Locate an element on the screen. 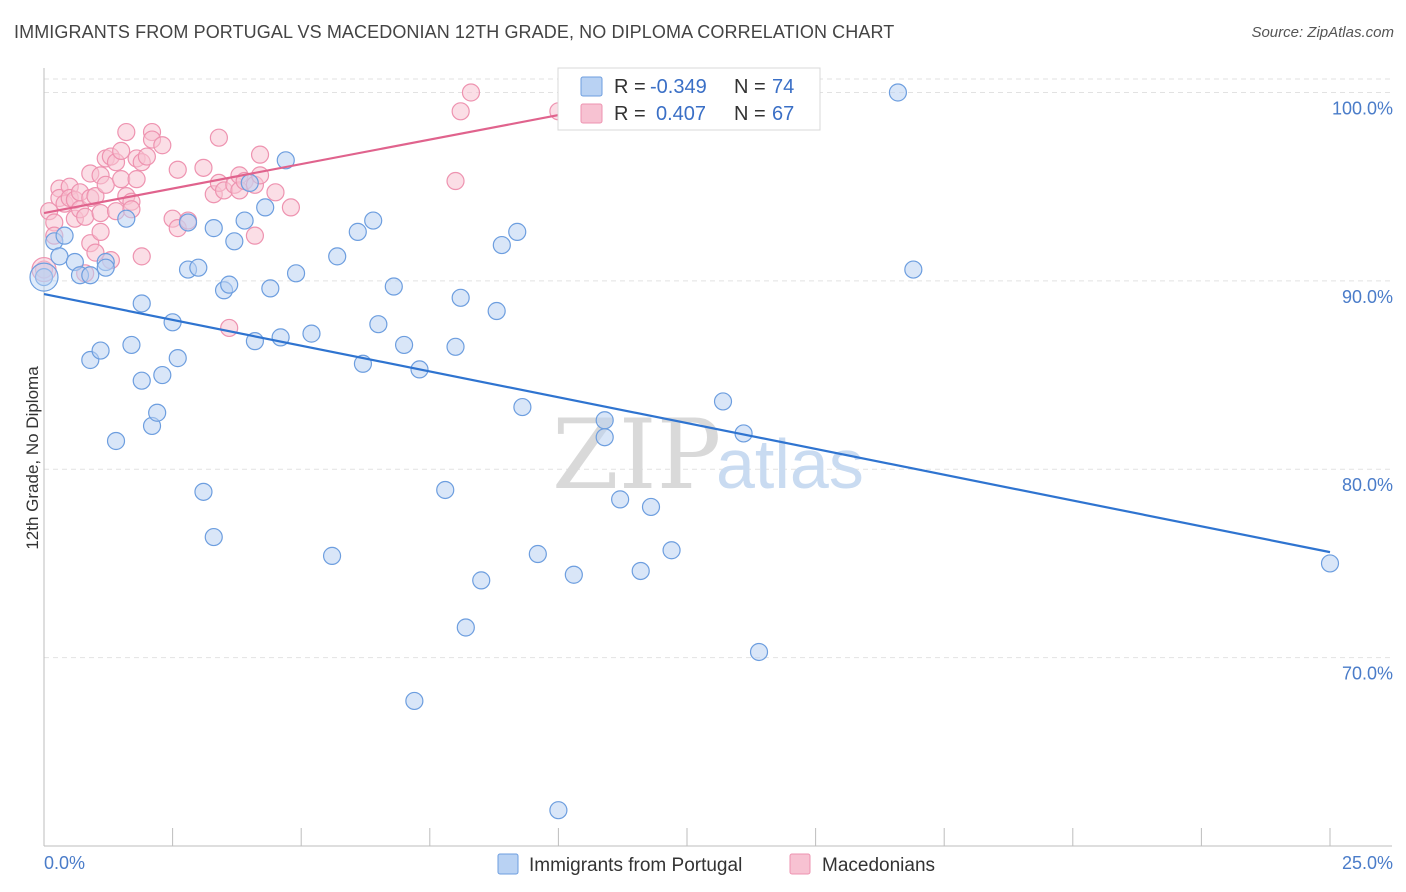  watermark-zip: ZIP is located at coordinates (636, 455).